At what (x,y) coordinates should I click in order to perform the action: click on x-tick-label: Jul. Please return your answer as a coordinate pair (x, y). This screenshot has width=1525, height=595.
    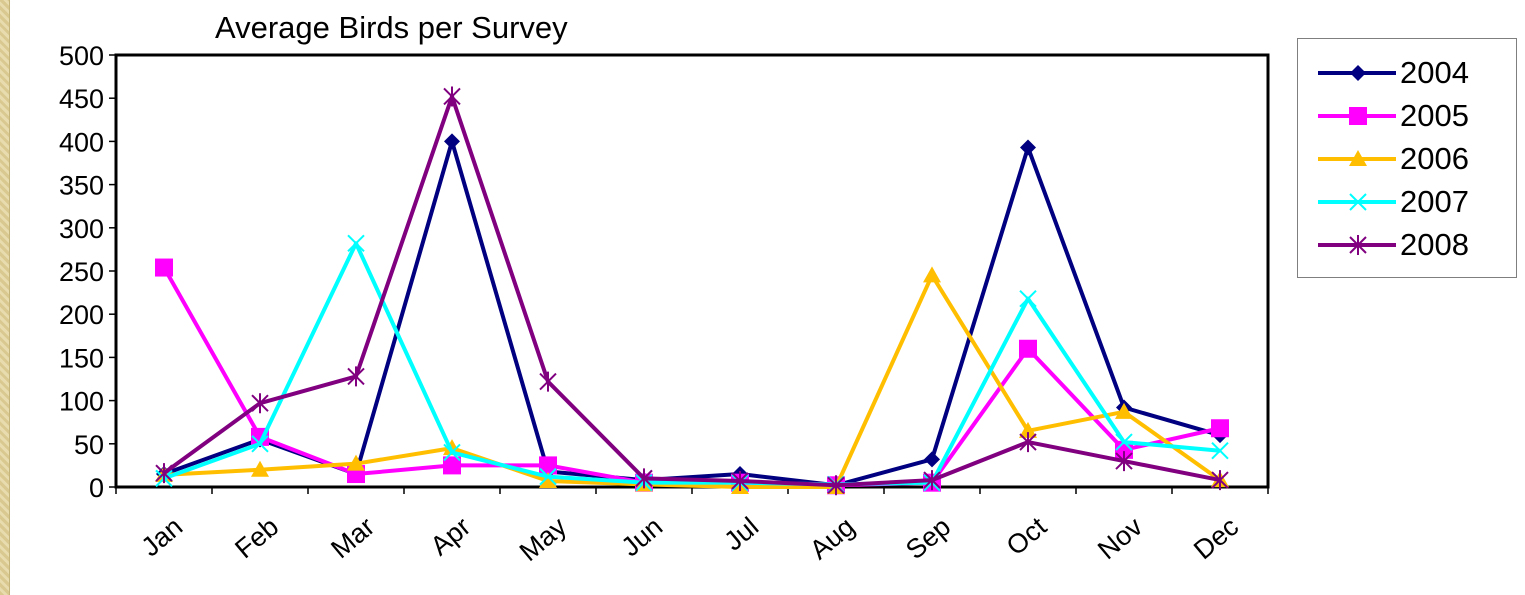
    Looking at the image, I should click on (741, 533).